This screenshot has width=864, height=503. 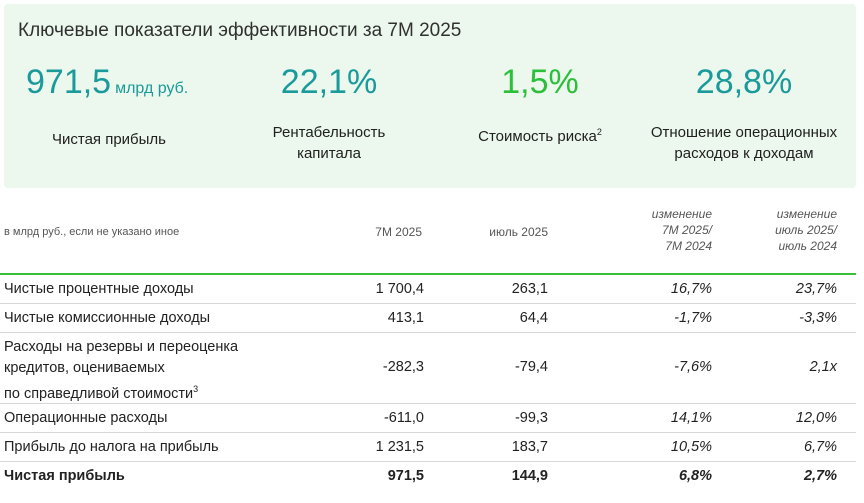 What do you see at coordinates (744, 132) in the screenshot?
I see `kpi-cir-label-line1: Отношение операционных` at bounding box center [744, 132].